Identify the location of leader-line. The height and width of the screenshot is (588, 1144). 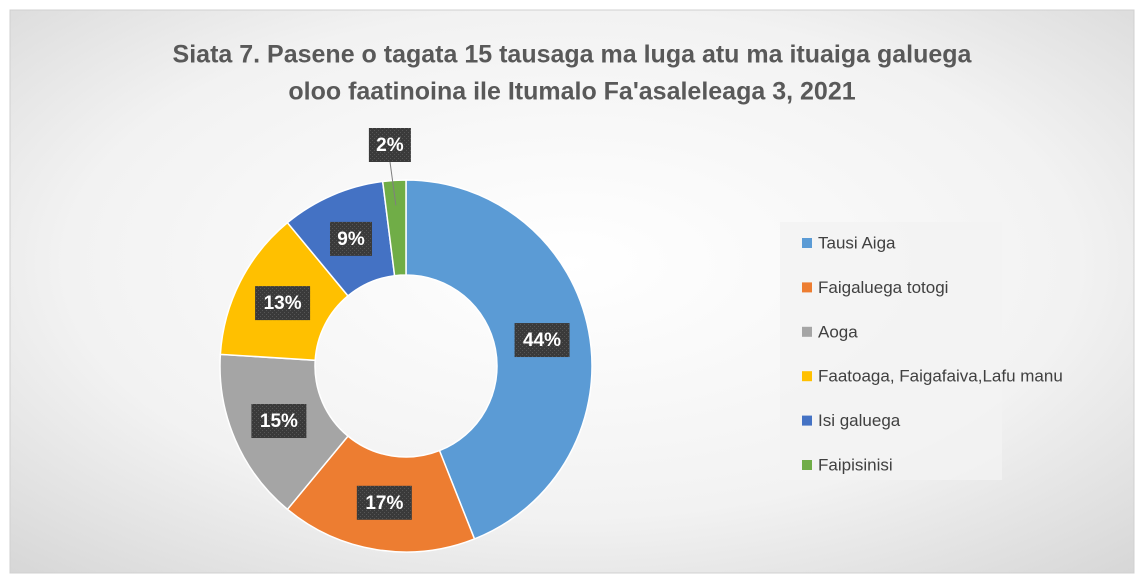
(393, 183).